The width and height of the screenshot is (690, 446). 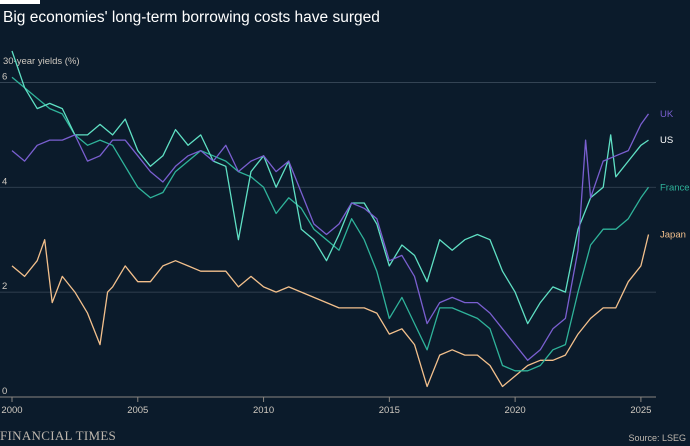 What do you see at coordinates (640, 410) in the screenshot?
I see `x-tick-label: 2025` at bounding box center [640, 410].